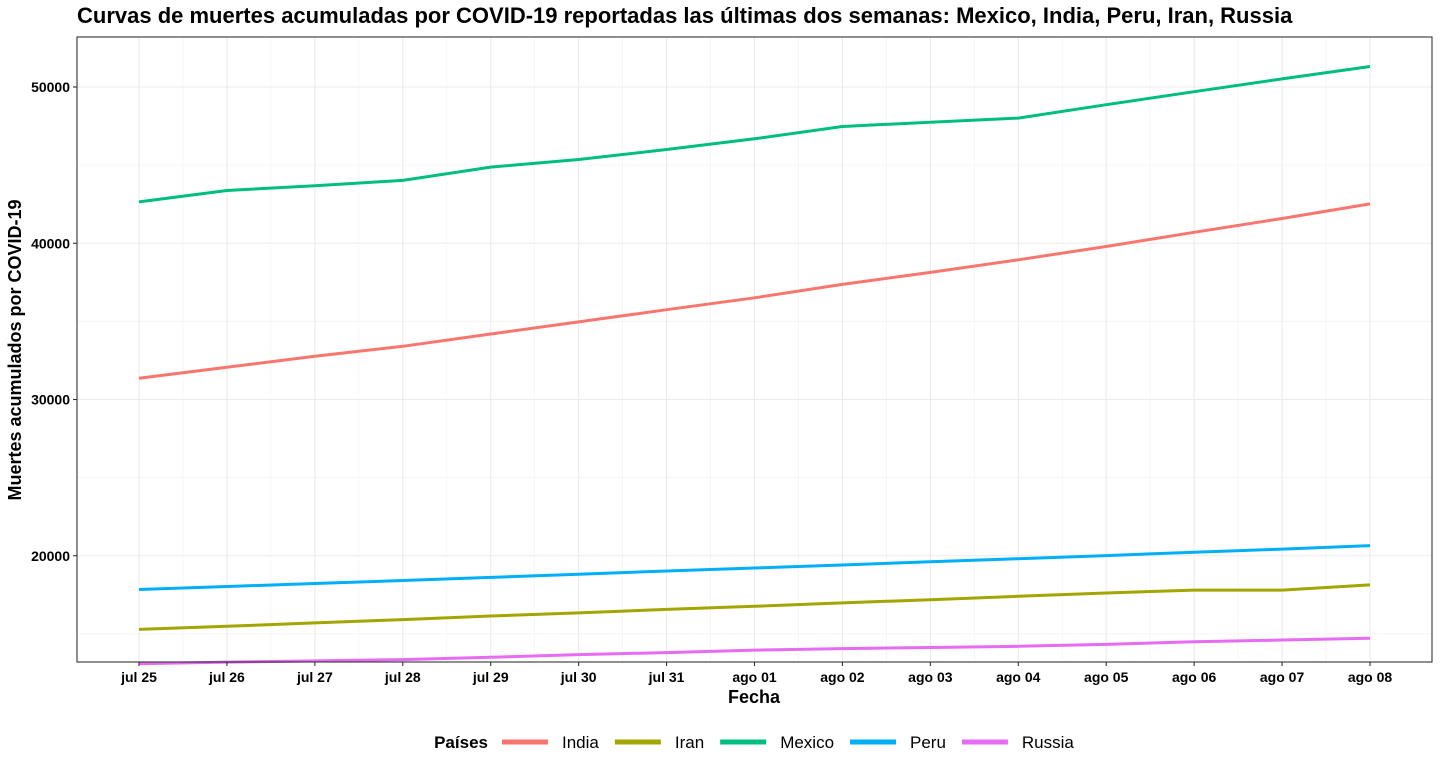 The height and width of the screenshot is (768, 1440). Describe the element at coordinates (1106, 677) in the screenshot. I see `x-tick-label: ago 05` at that location.